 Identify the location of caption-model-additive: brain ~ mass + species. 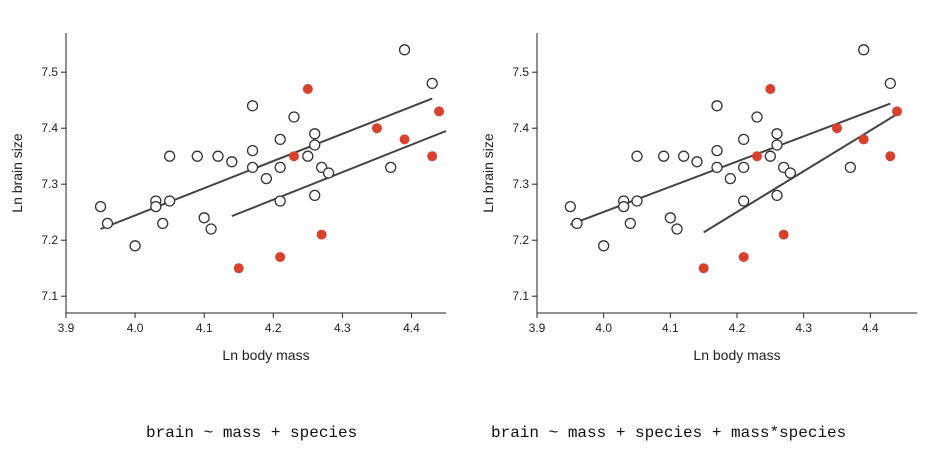
(252, 433).